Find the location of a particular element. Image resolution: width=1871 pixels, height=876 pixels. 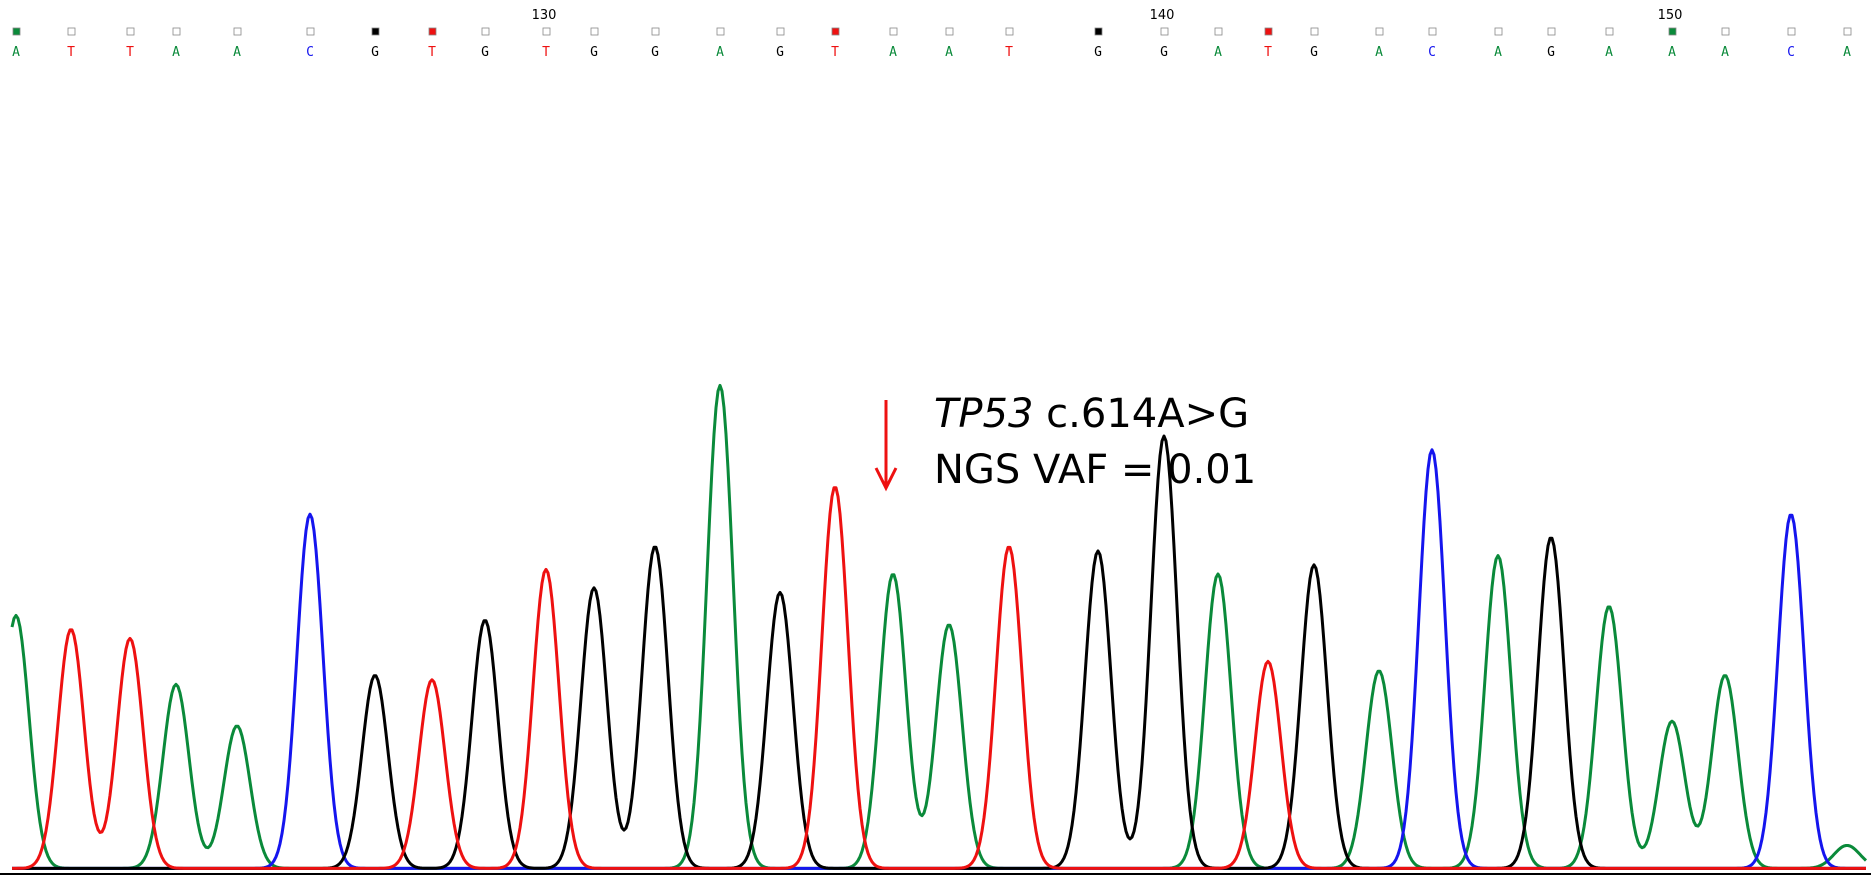

variant-line: TP53 c.614A>G is located at coordinates (1095, 414).